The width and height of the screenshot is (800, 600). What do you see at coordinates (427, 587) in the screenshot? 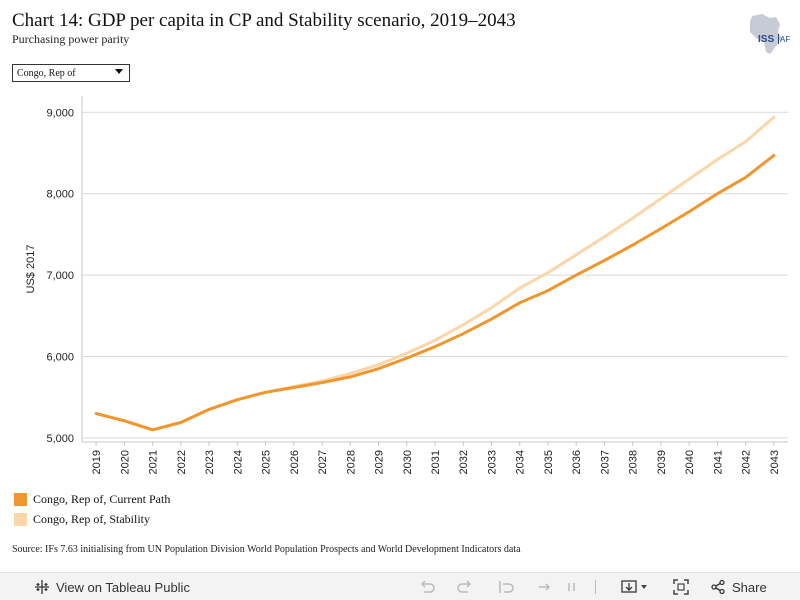
I see `undo-icon` at bounding box center [427, 587].